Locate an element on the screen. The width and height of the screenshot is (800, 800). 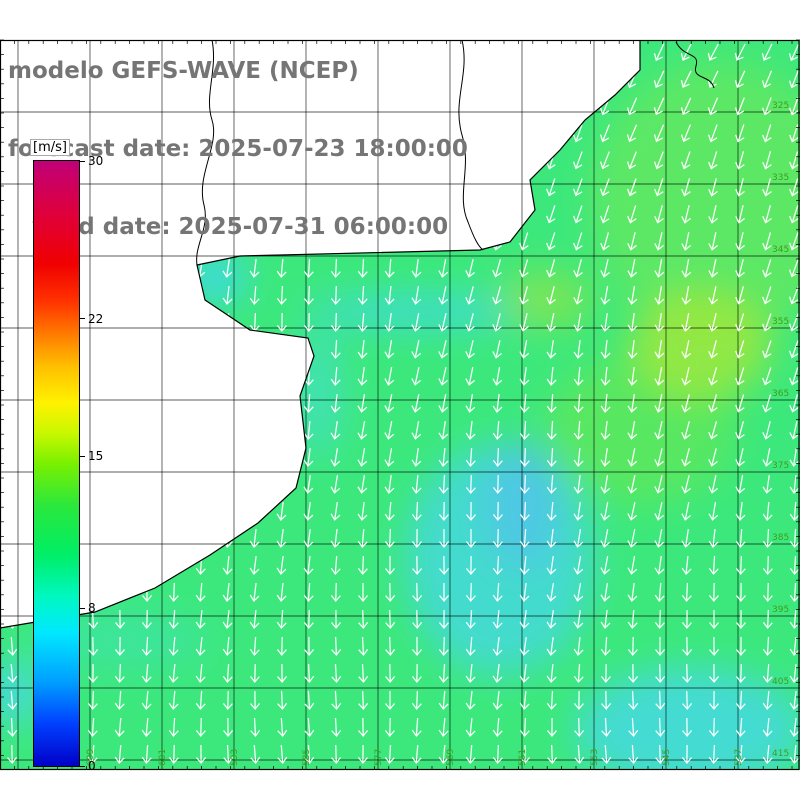
right-axis-tick-label: 335 is located at coordinates (780, 178).